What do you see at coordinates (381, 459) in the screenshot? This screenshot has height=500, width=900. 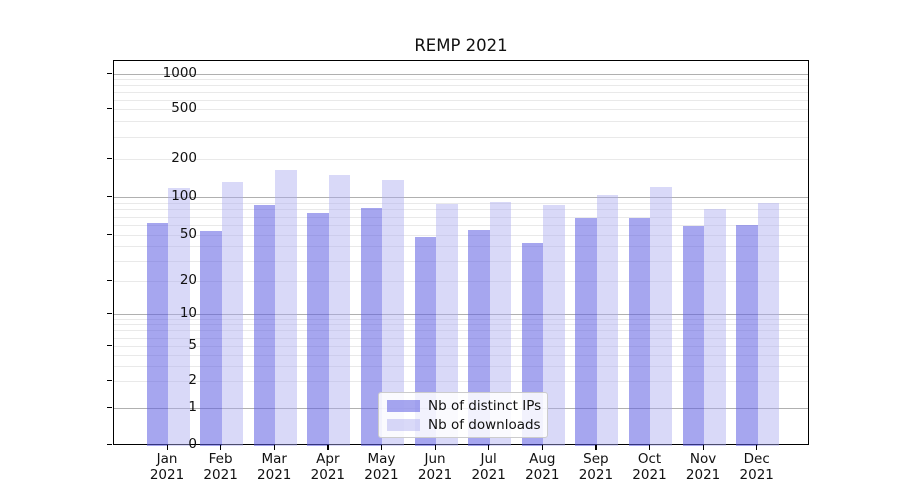 I see `x-tick-month: May` at bounding box center [381, 459].